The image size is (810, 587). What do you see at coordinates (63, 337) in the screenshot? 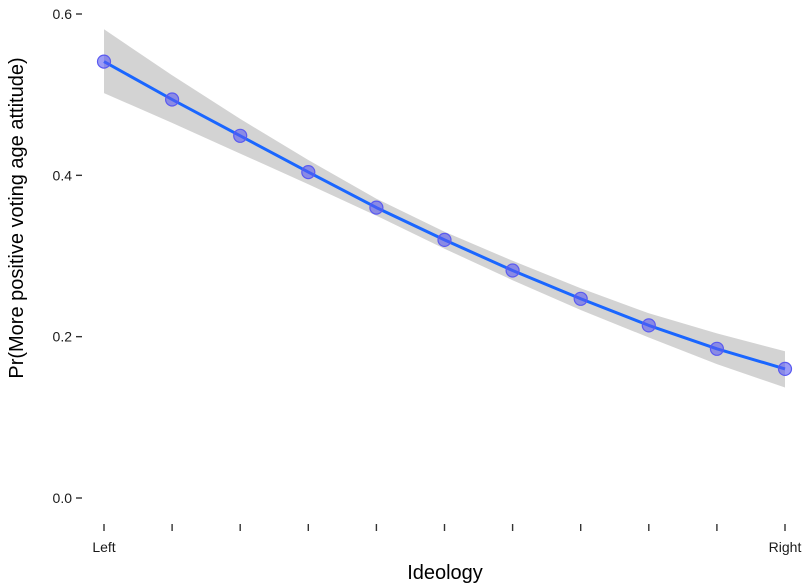
I see `y-tick-label: 0.2` at bounding box center [63, 337].